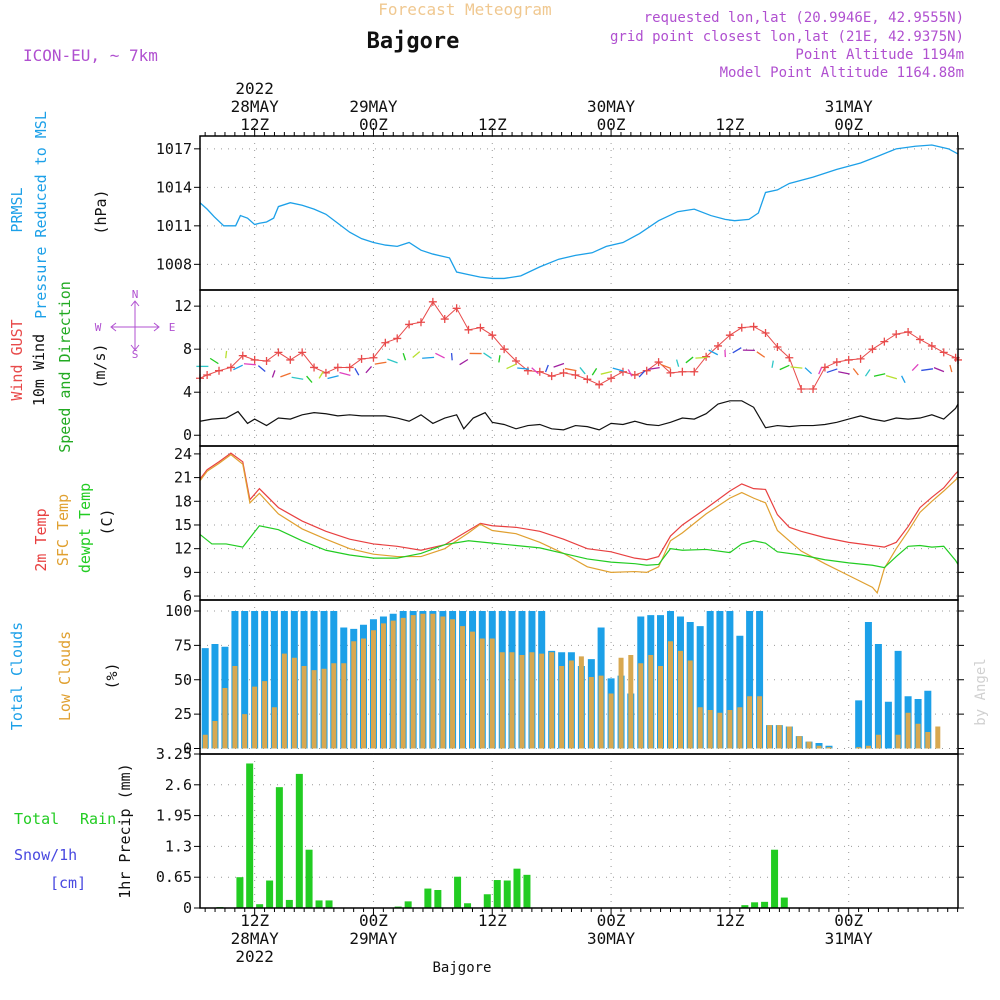  What do you see at coordinates (187, 596) in the screenshot?
I see `y-tick-label: 6` at bounding box center [187, 596].